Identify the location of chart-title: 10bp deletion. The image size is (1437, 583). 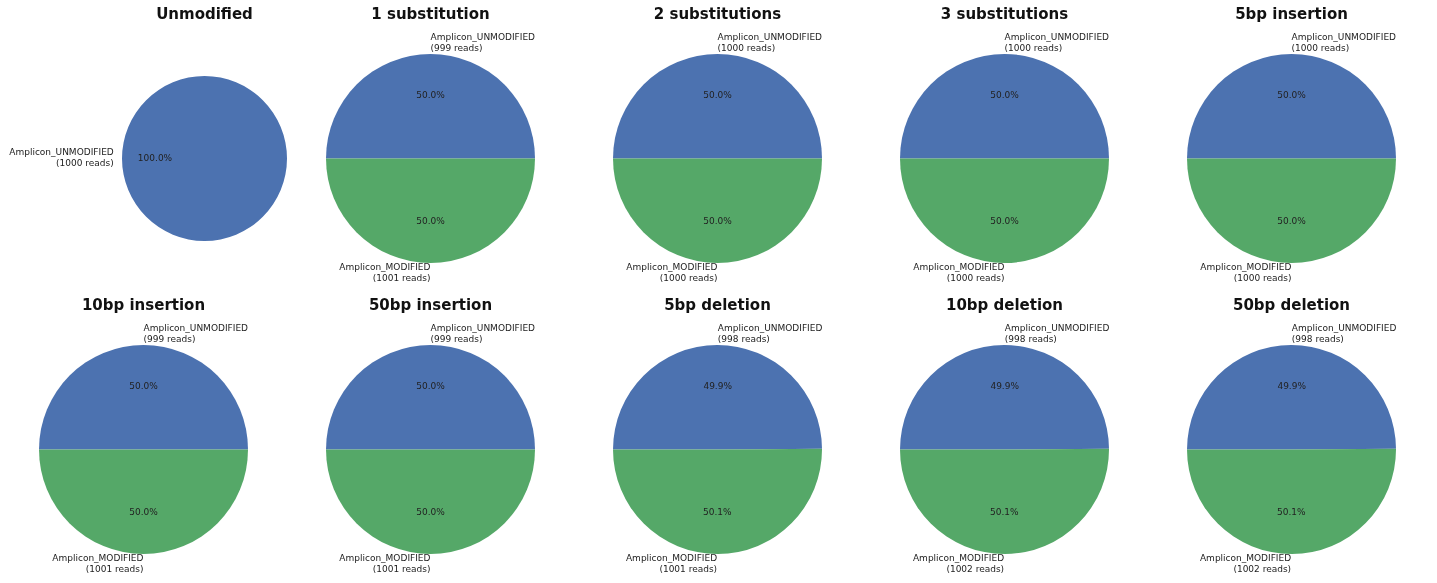
(1004, 304).